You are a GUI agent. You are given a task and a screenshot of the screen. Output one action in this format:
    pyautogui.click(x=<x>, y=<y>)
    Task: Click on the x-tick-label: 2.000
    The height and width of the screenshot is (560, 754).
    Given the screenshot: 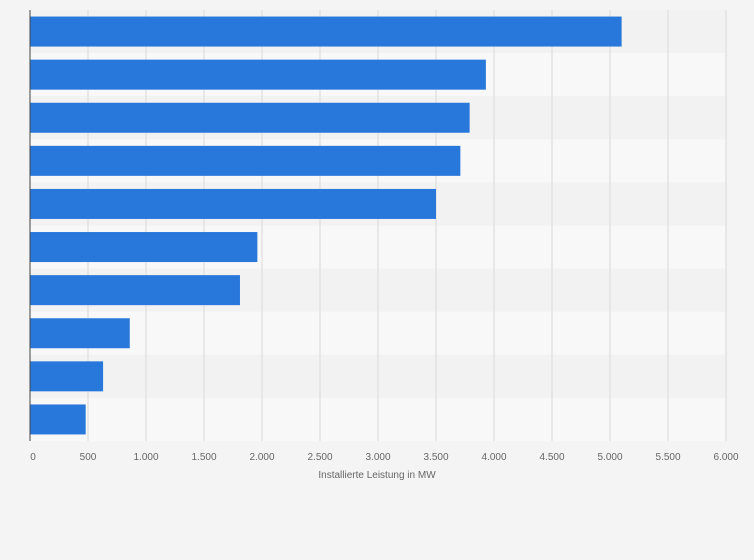 What is the action you would take?
    pyautogui.click(x=261, y=457)
    